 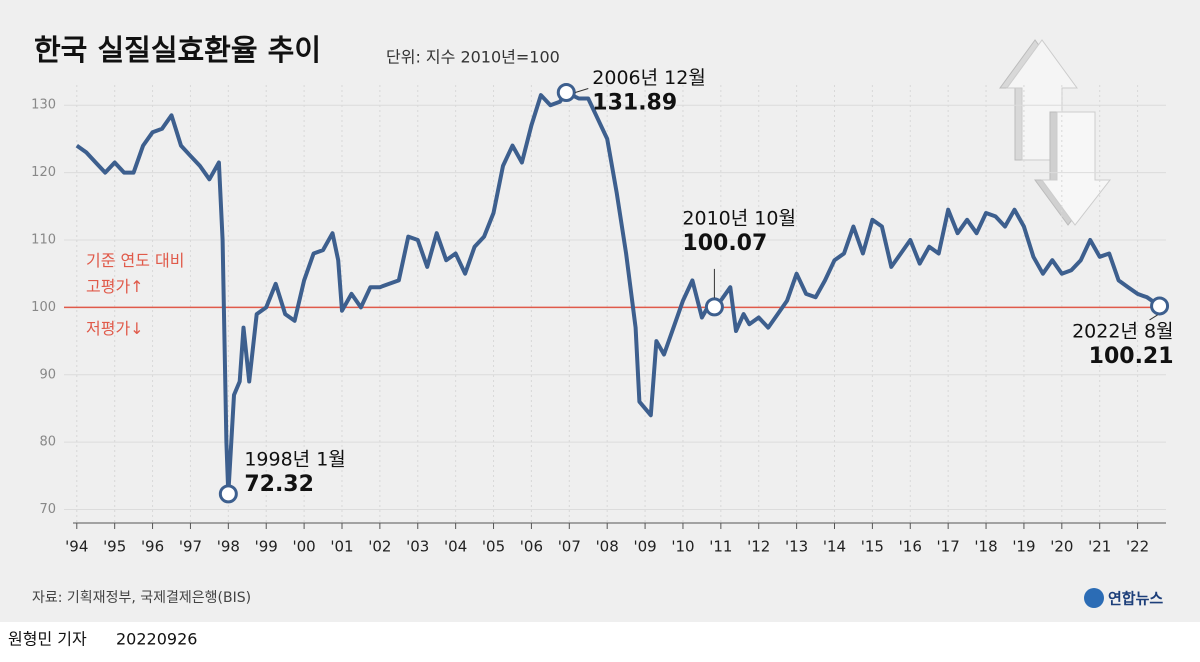 I want to click on reference-label: 기준 연도 대비, so click(x=135, y=260).